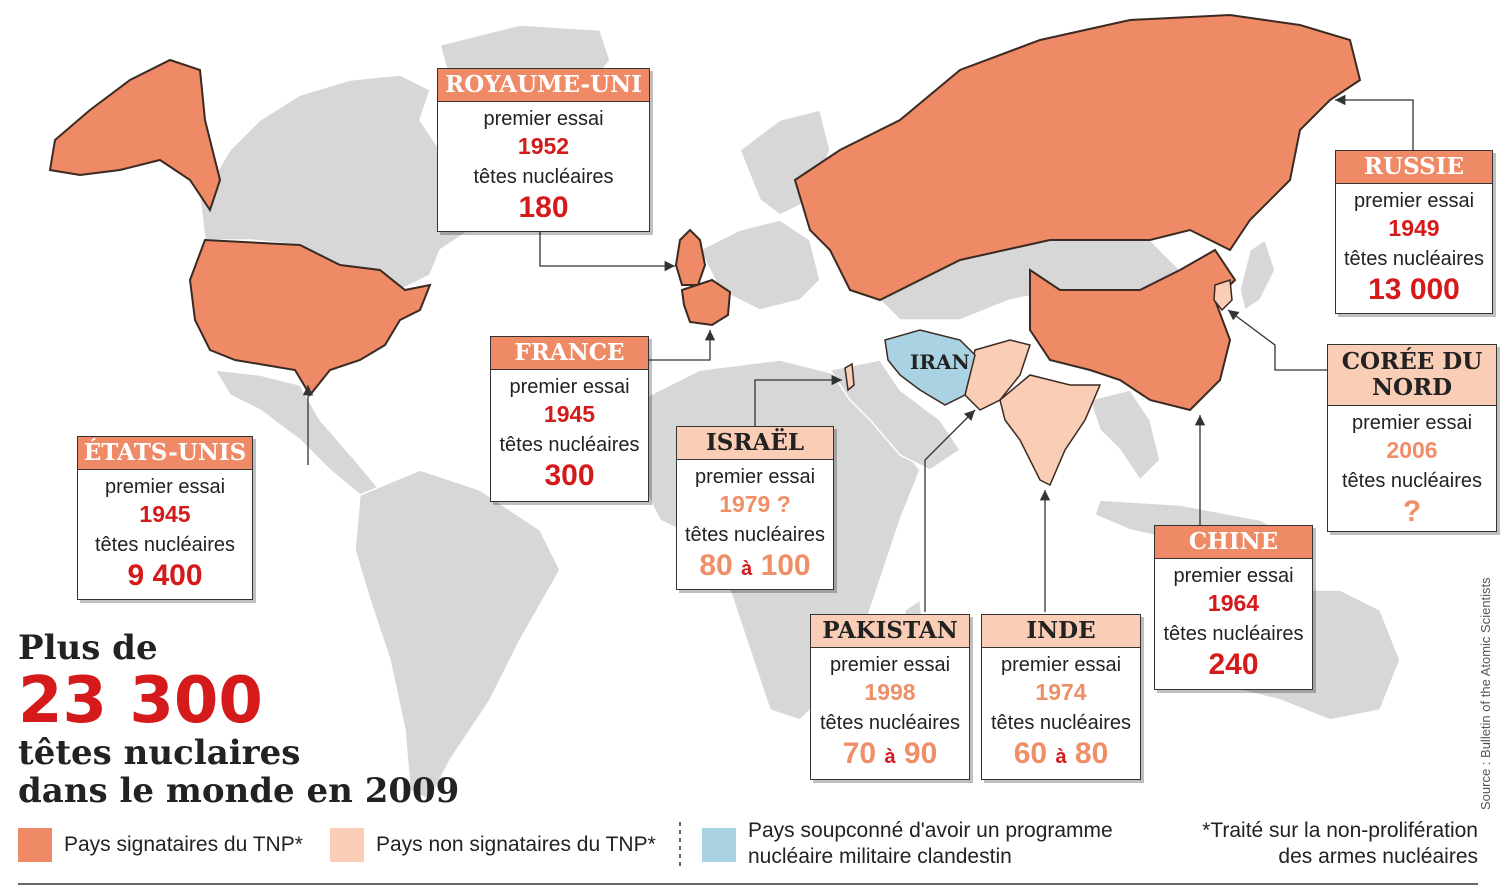  I want to click on warheads-min: 70, so click(859, 753).